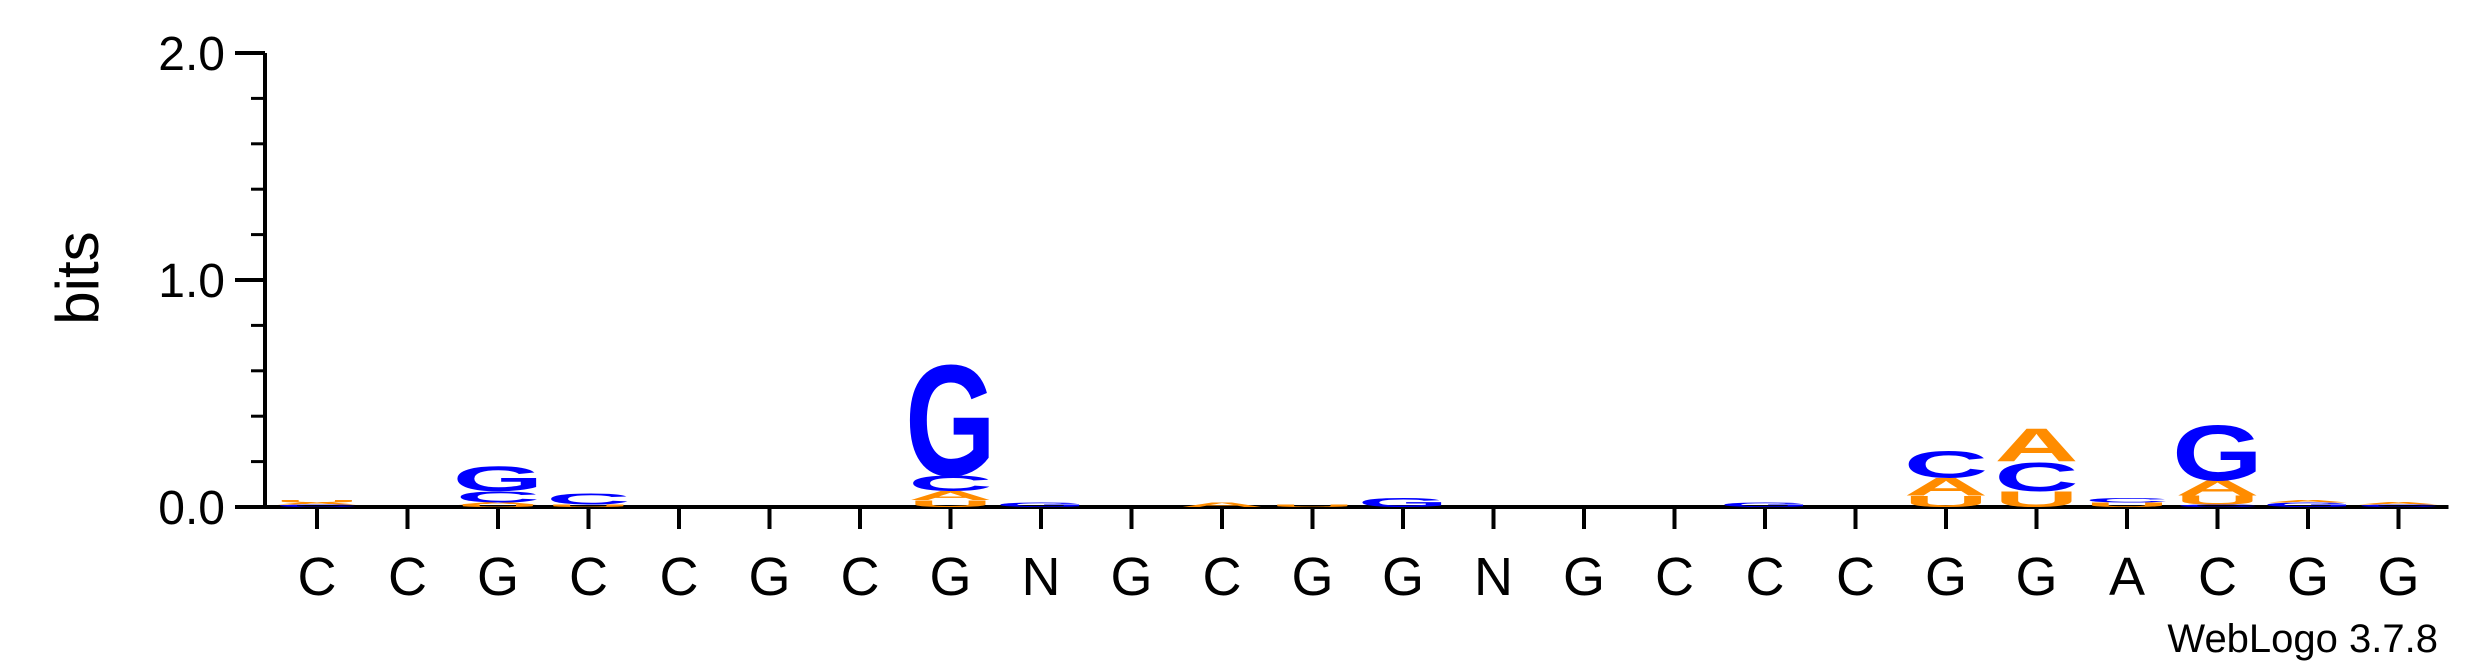 The image size is (2475, 667). Describe the element at coordinates (2127, 577) in the screenshot. I see `x-tick-label: A` at that location.